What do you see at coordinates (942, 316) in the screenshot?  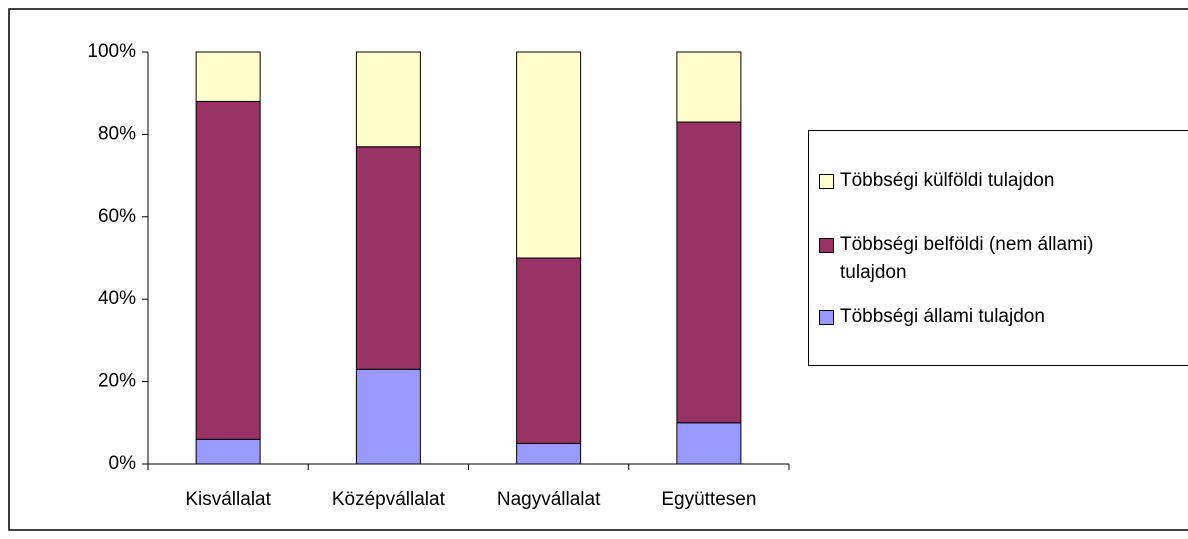 I see `legend-label: Többségi állami tulajdon` at bounding box center [942, 316].